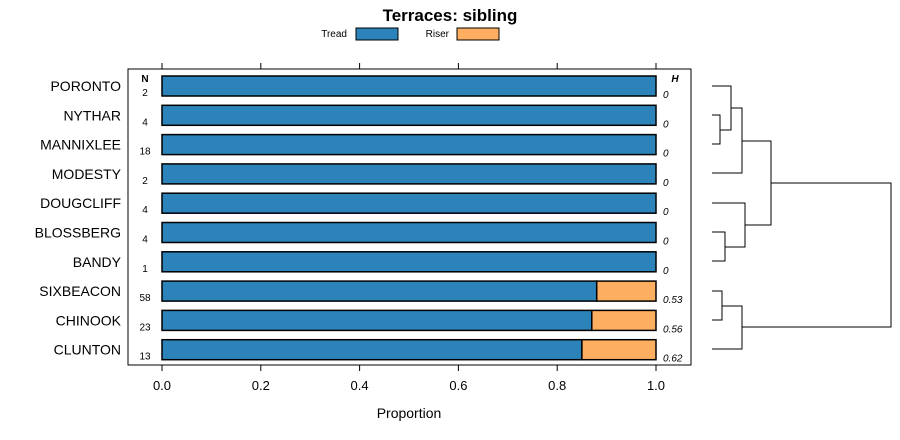  I want to click on x-tick-label: 0.8, so click(557, 385).